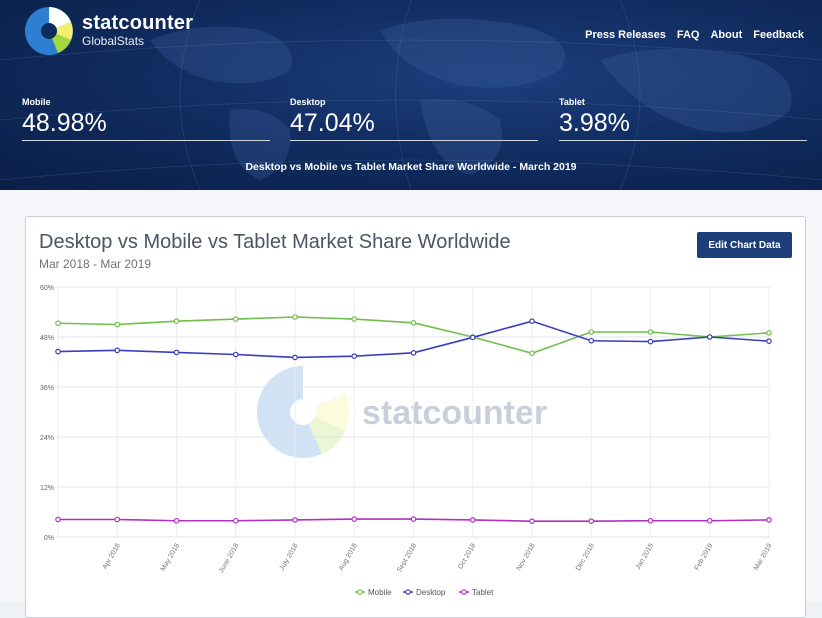 This screenshot has width=822, height=618. What do you see at coordinates (645, 556) in the screenshot?
I see `x-tick-label: Jan 2019` at bounding box center [645, 556].